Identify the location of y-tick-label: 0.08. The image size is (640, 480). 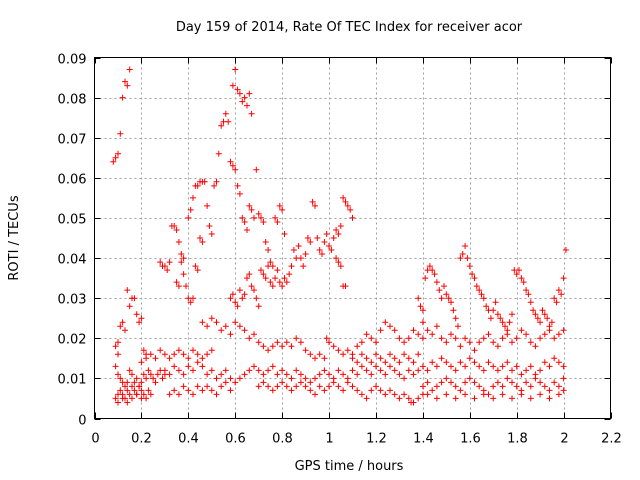
(72, 100).